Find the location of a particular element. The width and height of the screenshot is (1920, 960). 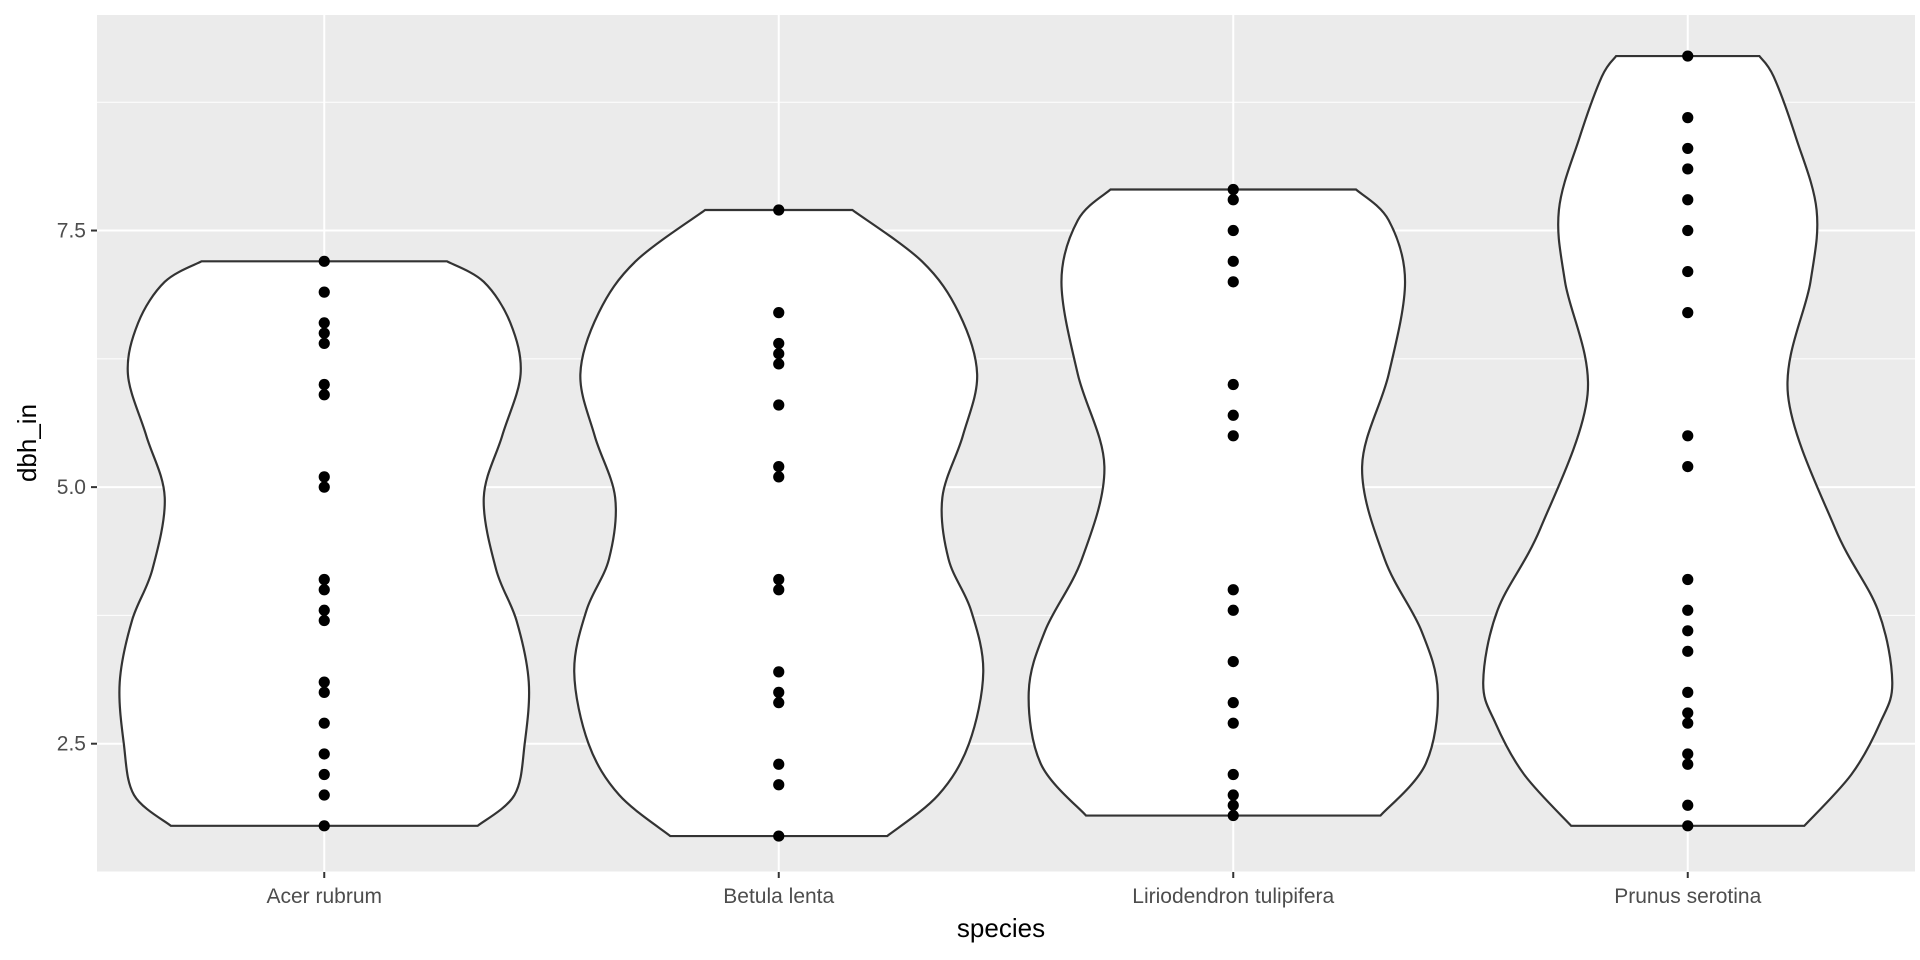

violin-betula-lenta is located at coordinates (779, 523).